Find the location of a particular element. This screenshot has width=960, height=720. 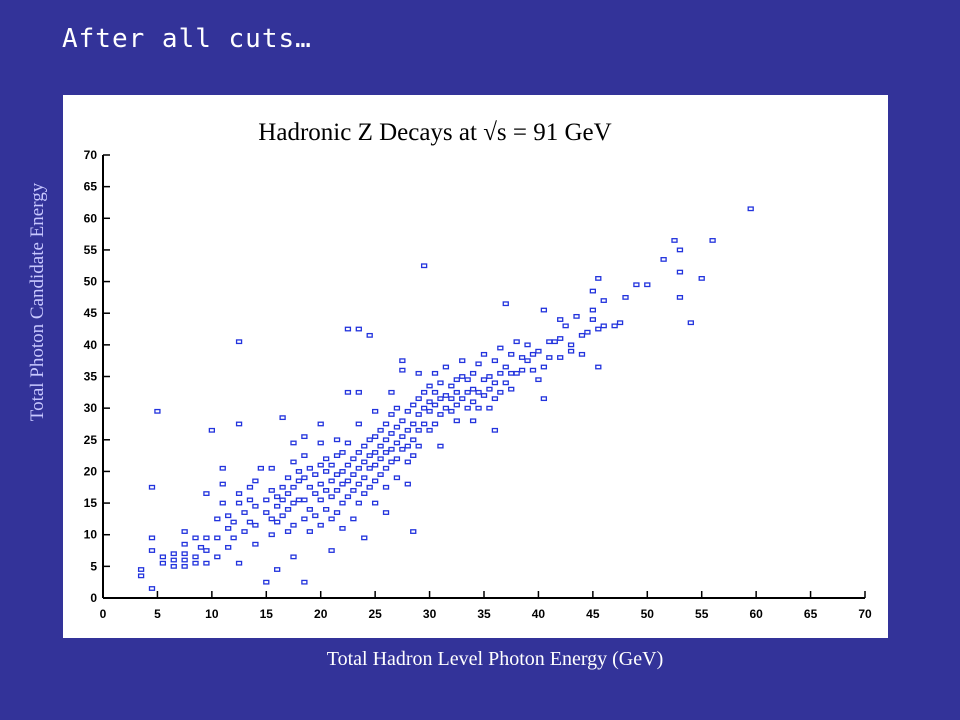

y-tick-label: 10 is located at coordinates (91, 535).